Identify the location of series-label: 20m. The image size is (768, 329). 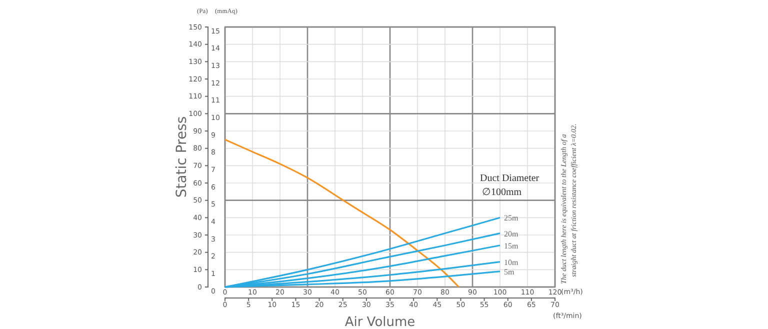
(511, 233).